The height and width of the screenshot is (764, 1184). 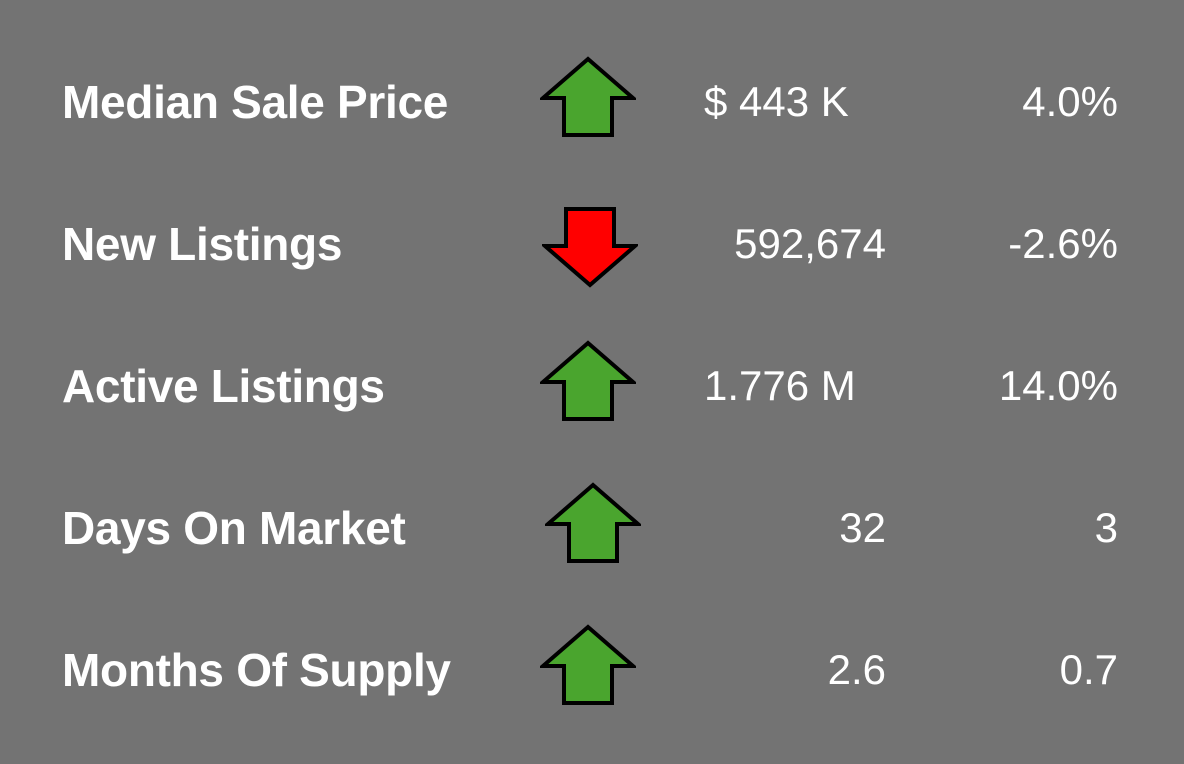 What do you see at coordinates (255, 102) in the screenshot?
I see `metric-label: Median Sale Price` at bounding box center [255, 102].